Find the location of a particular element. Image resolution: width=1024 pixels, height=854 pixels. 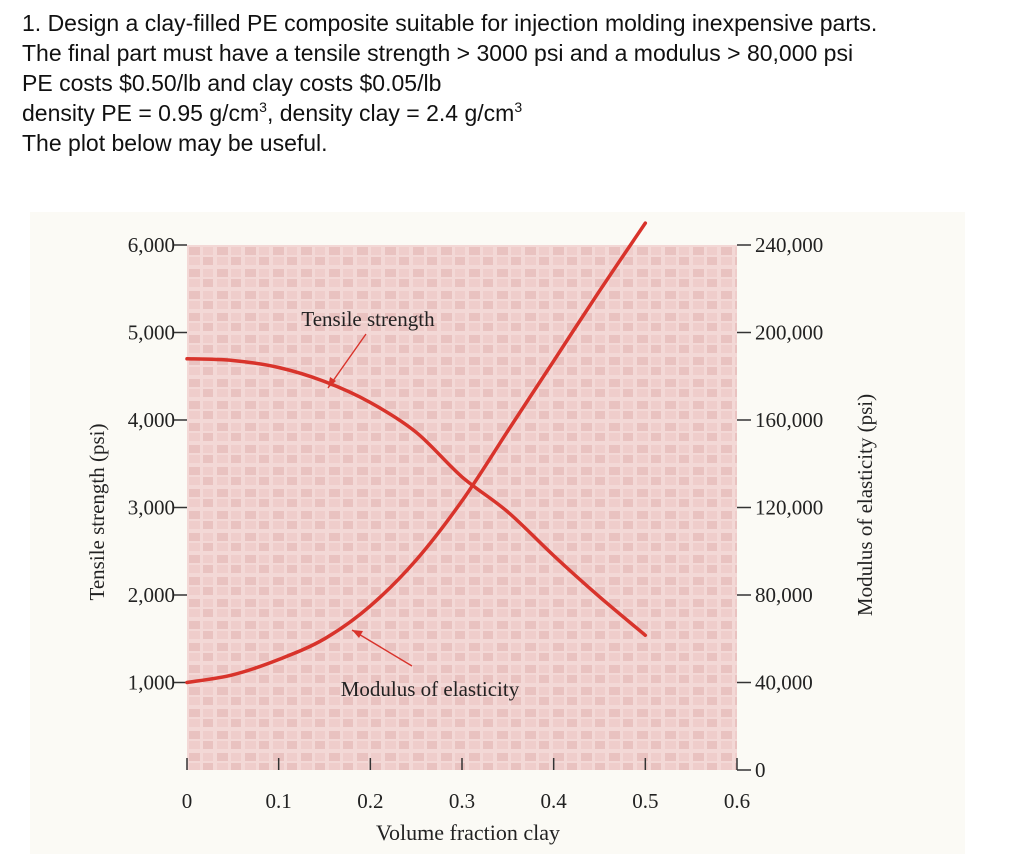

y-left-tick-label: 2,000 is located at coordinates (151, 595).